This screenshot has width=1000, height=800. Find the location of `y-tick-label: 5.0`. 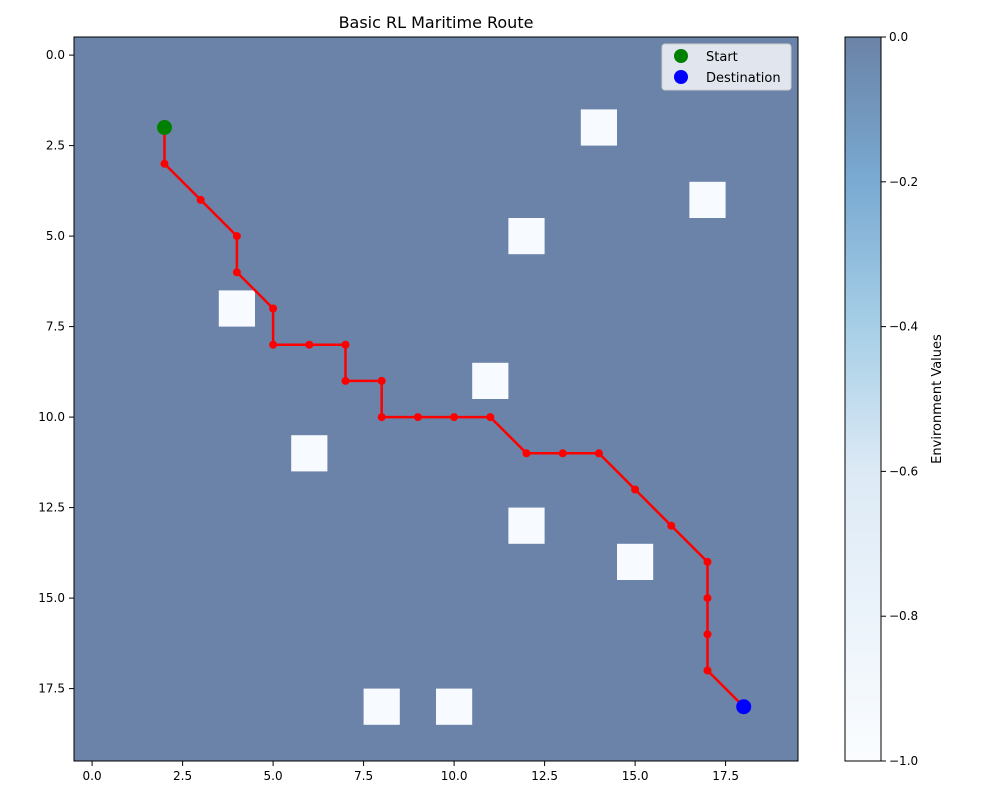

y-tick-label: 5.0 is located at coordinates (55, 236).